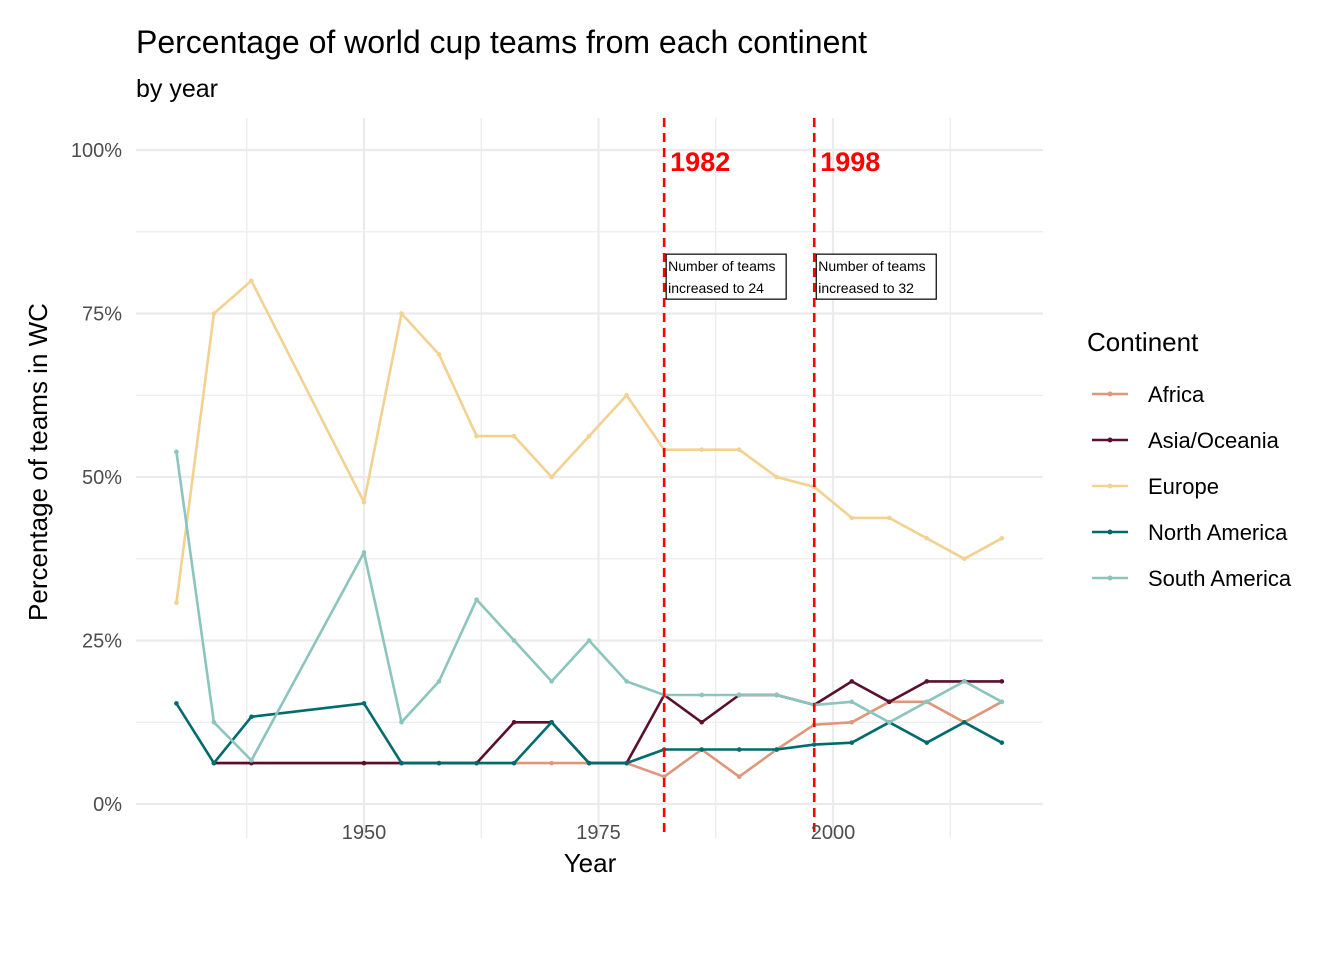 The height and width of the screenshot is (960, 1344). I want to click on legend-item: Europe, so click(1155, 486).